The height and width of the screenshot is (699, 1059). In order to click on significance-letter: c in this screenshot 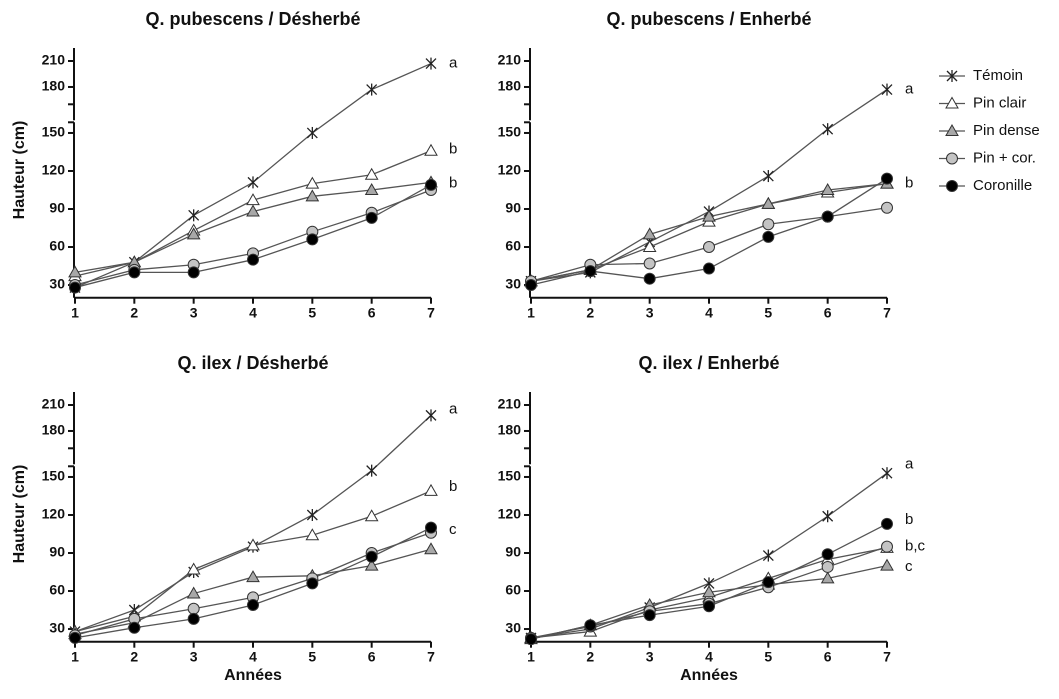, I will do `click(453, 529)`.